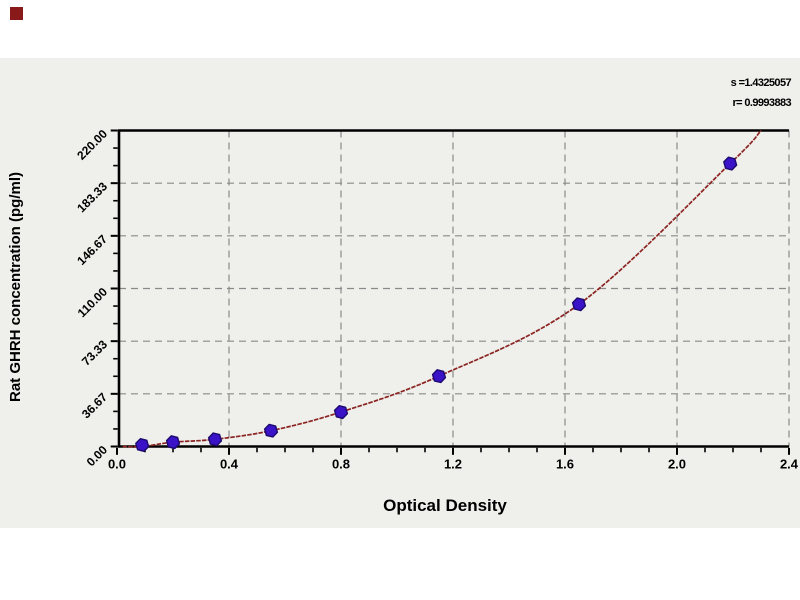  What do you see at coordinates (117, 464) in the screenshot?
I see `x-tick-label: 0.0` at bounding box center [117, 464].